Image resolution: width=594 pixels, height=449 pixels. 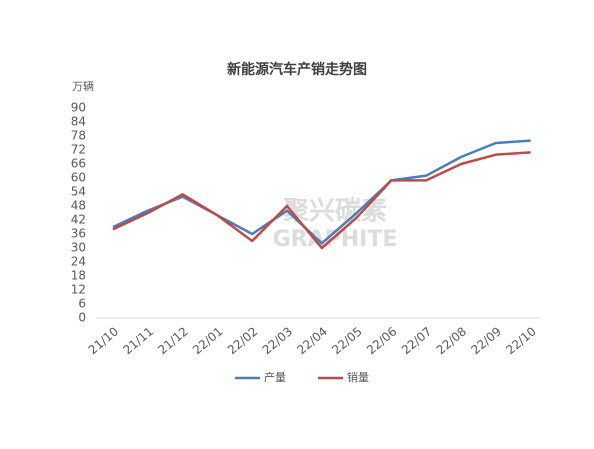 I want to click on x-tick-label: 22/03, so click(x=277, y=340).